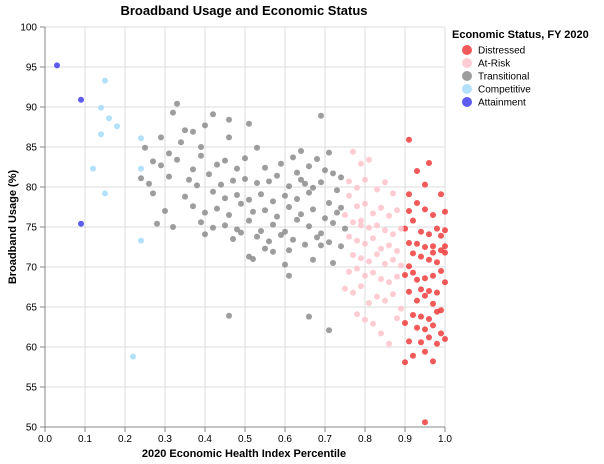  What do you see at coordinates (32, 428) in the screenshot?
I see `y-tick-label: 50` at bounding box center [32, 428].